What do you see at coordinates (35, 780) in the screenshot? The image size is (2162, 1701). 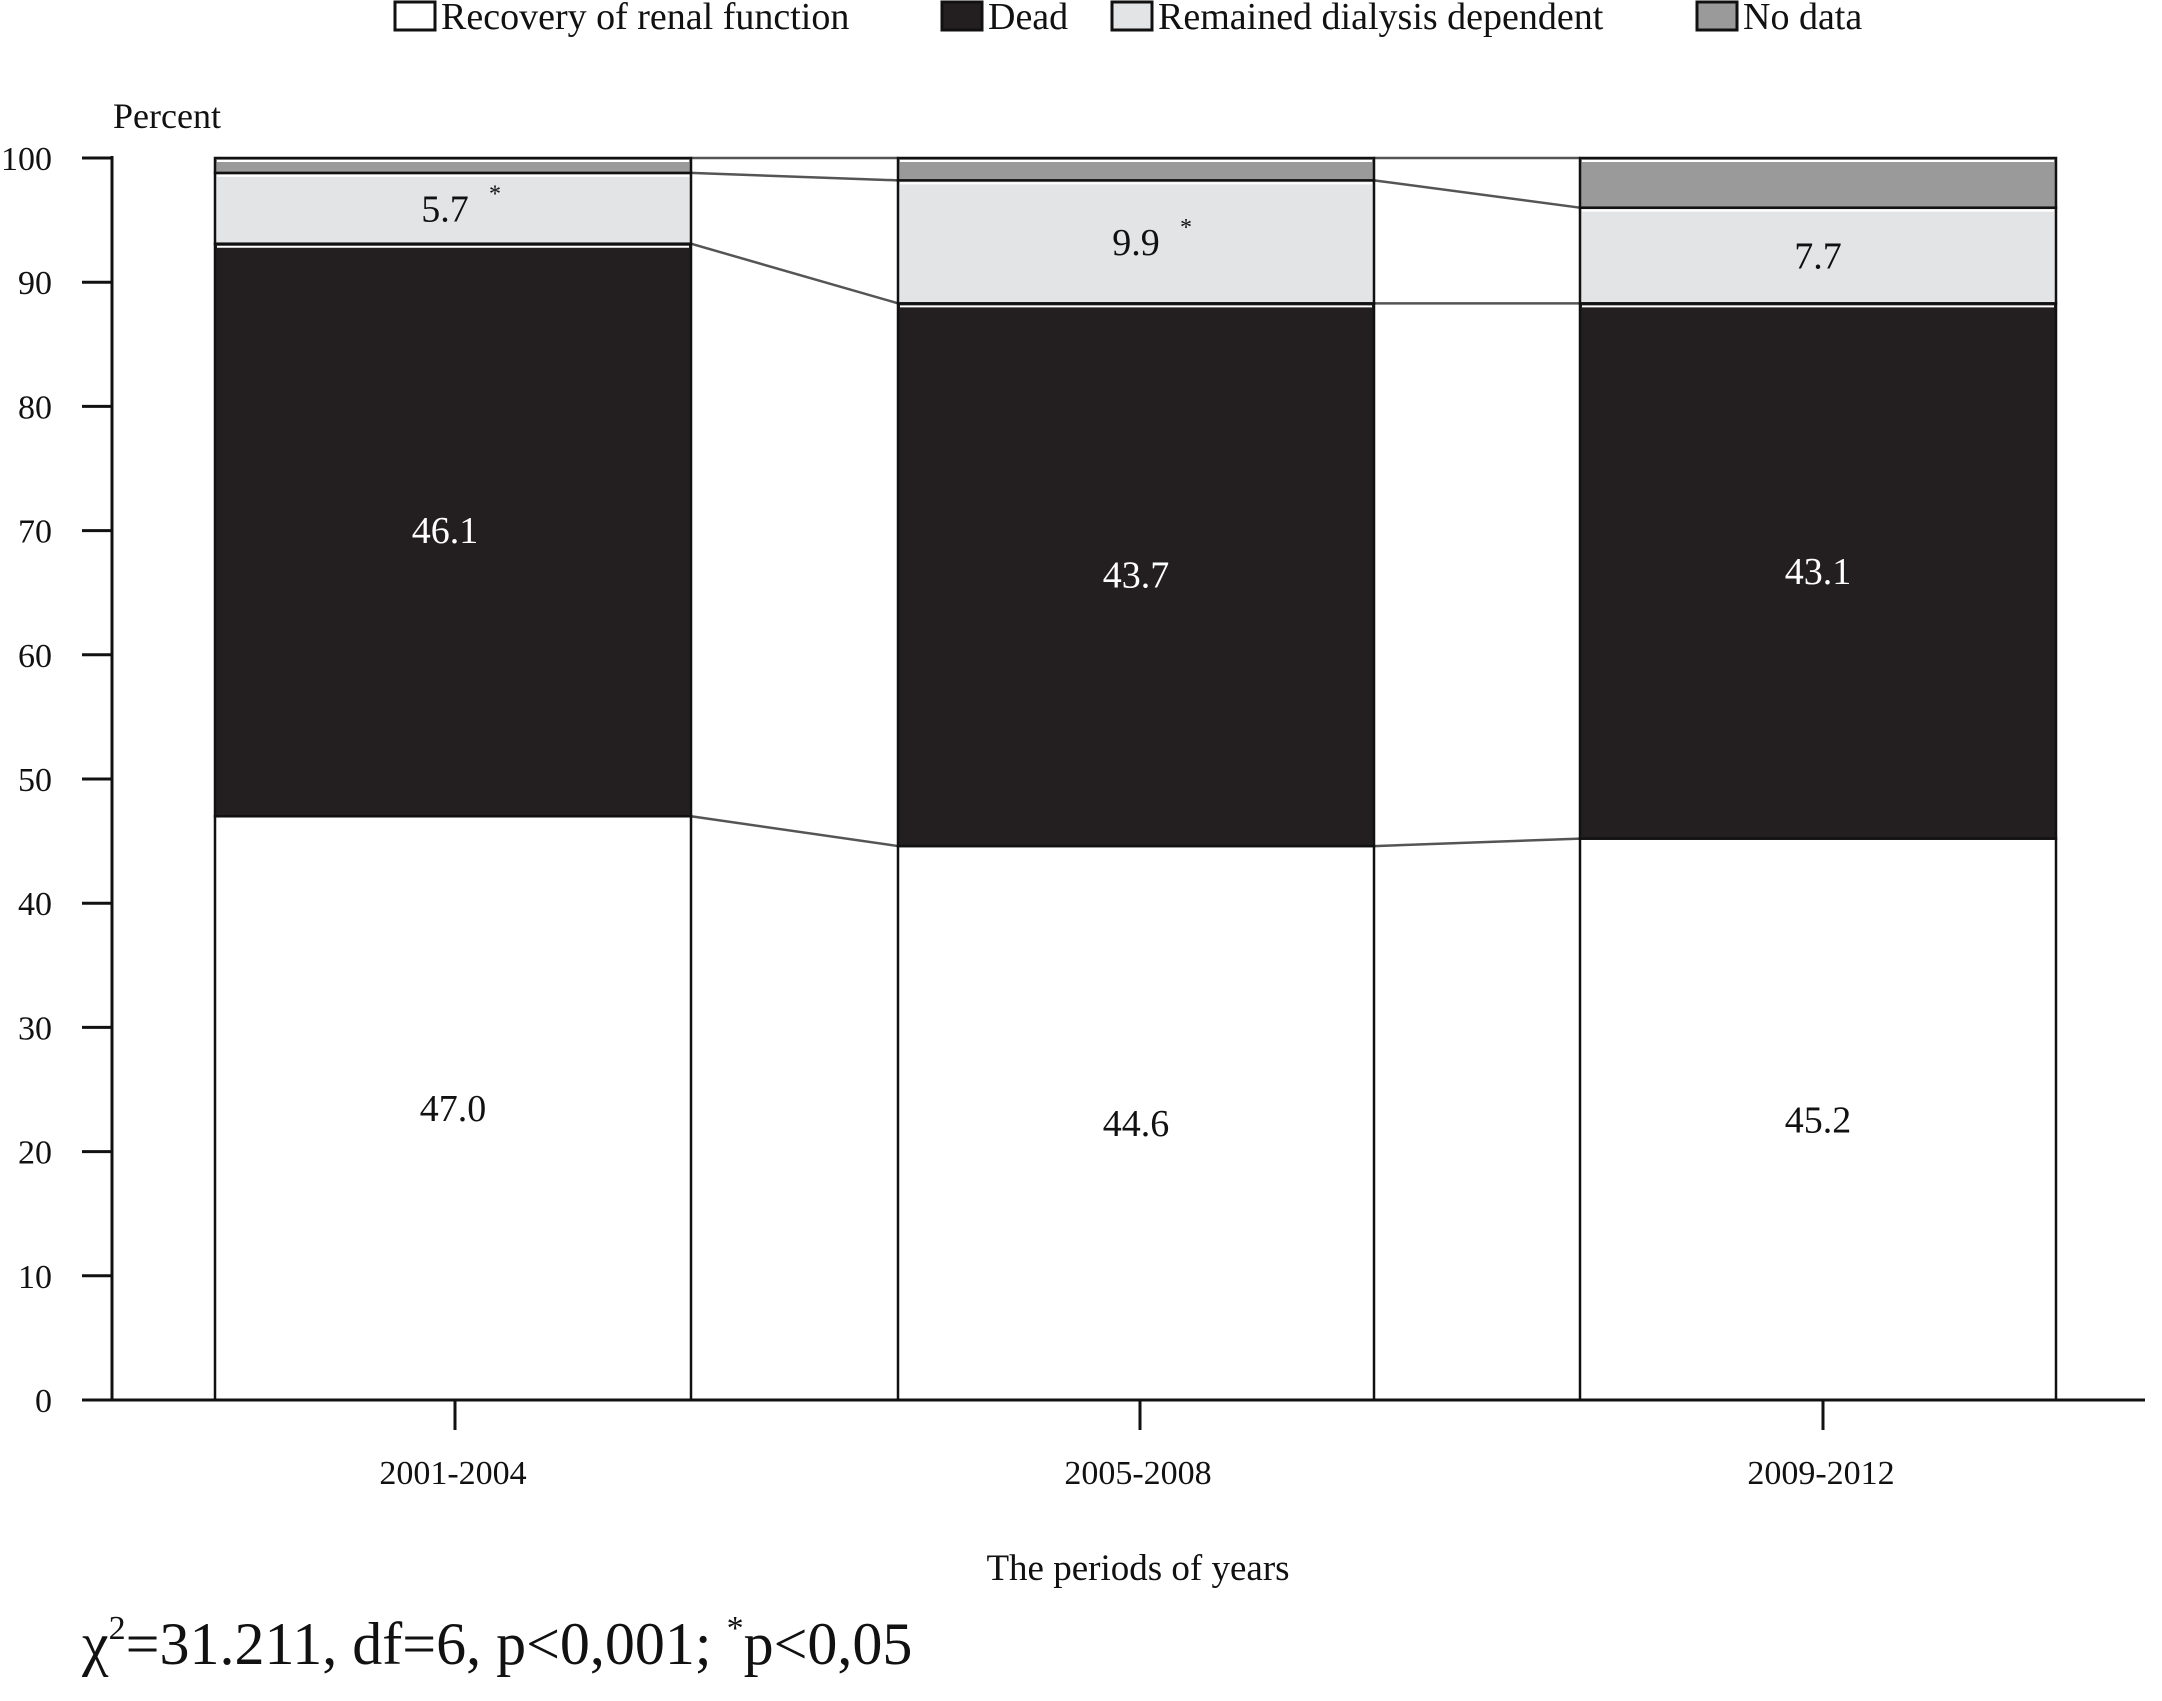 I see `y-tick-label: 50` at bounding box center [35, 780].